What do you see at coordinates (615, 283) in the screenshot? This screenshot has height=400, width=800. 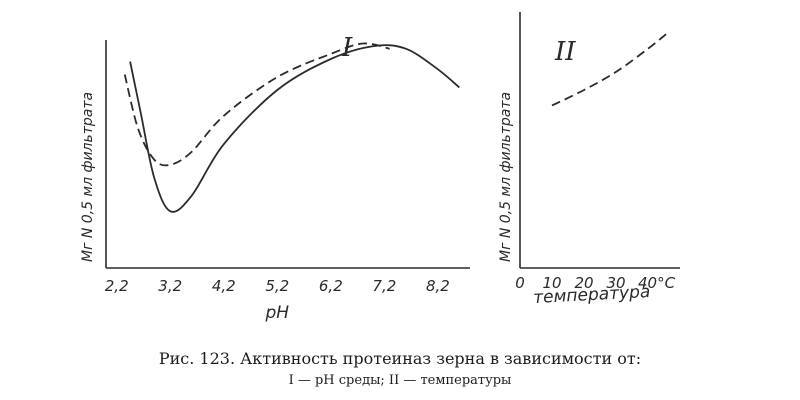 I see `x-tick-label: 30` at bounding box center [615, 283].